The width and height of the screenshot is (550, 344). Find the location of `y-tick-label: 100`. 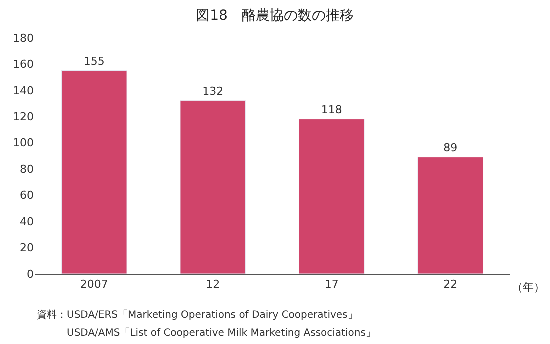

y-tick-label: 100 is located at coordinates (23, 143).